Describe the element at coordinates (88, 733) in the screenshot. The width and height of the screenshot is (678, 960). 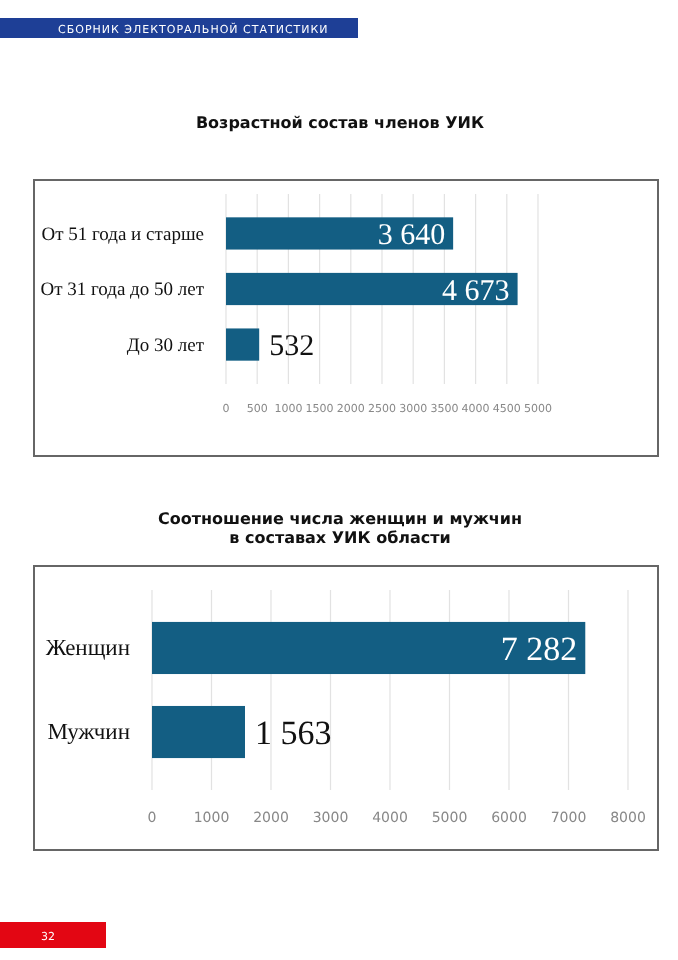
I see `y-tick-label: Мужчин` at that location.